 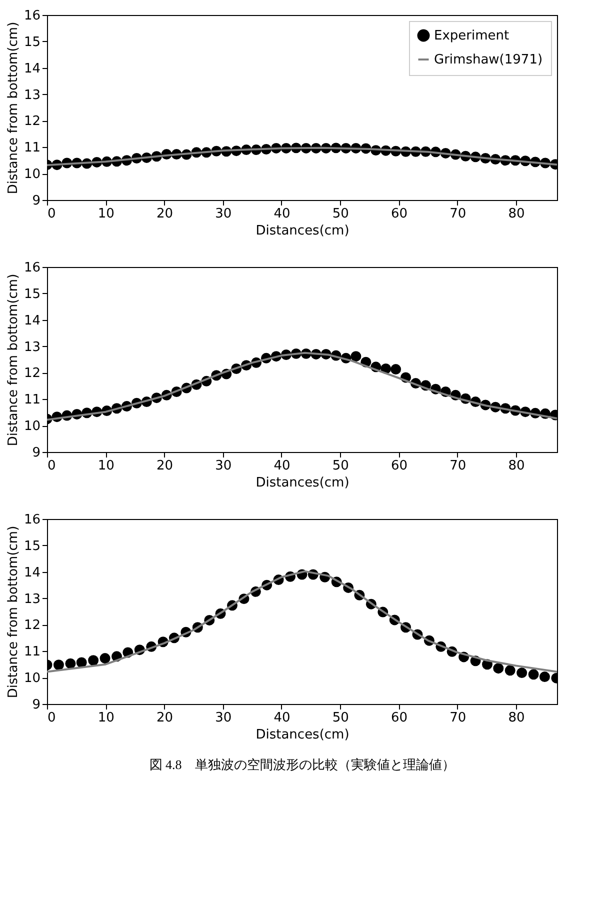 What do you see at coordinates (302, 764) in the screenshot?
I see `caption: 図 4.8 単独波の空間波形の比較（実験値と理論値）` at bounding box center [302, 764].